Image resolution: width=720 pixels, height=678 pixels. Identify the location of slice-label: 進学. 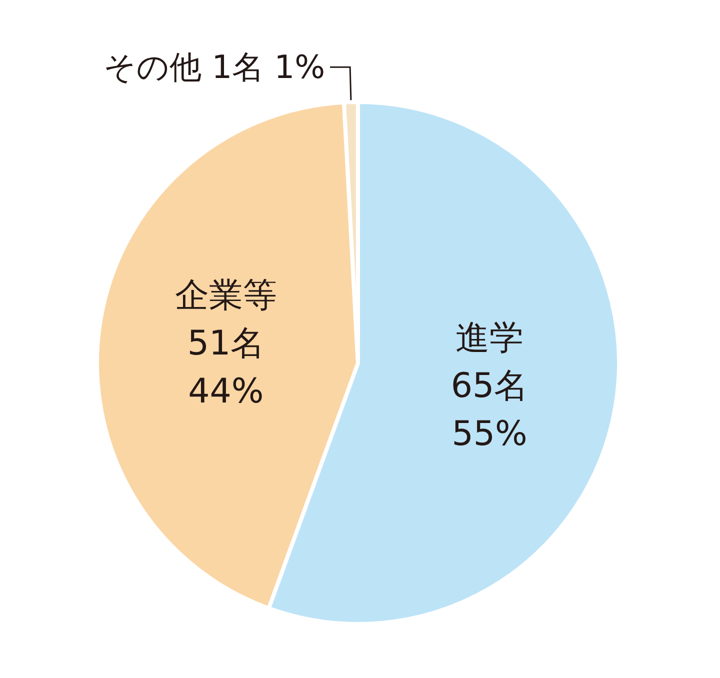
(489, 338).